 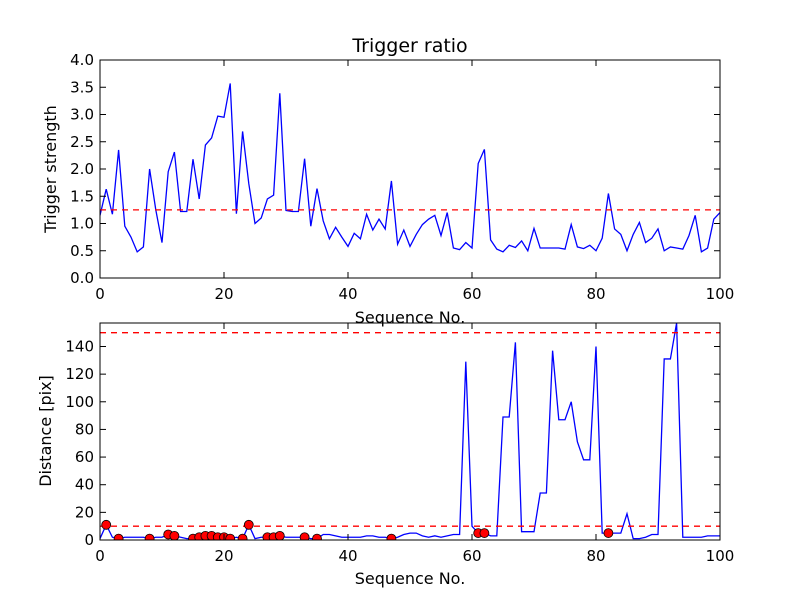 I want to click on y-tick-label: 100, so click(x=79, y=402).